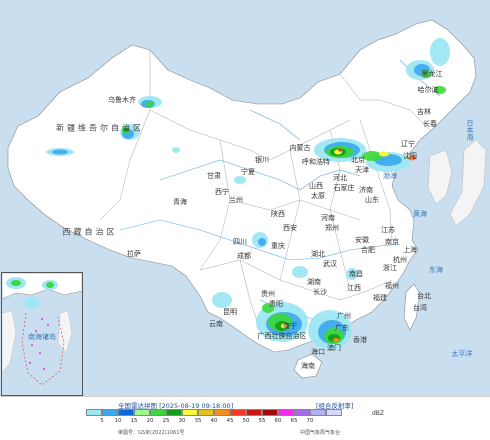 This screenshot has width=490, height=440. Describe the element at coordinates (392, 242) in the screenshot. I see `label-nanjing: 南京` at that location.